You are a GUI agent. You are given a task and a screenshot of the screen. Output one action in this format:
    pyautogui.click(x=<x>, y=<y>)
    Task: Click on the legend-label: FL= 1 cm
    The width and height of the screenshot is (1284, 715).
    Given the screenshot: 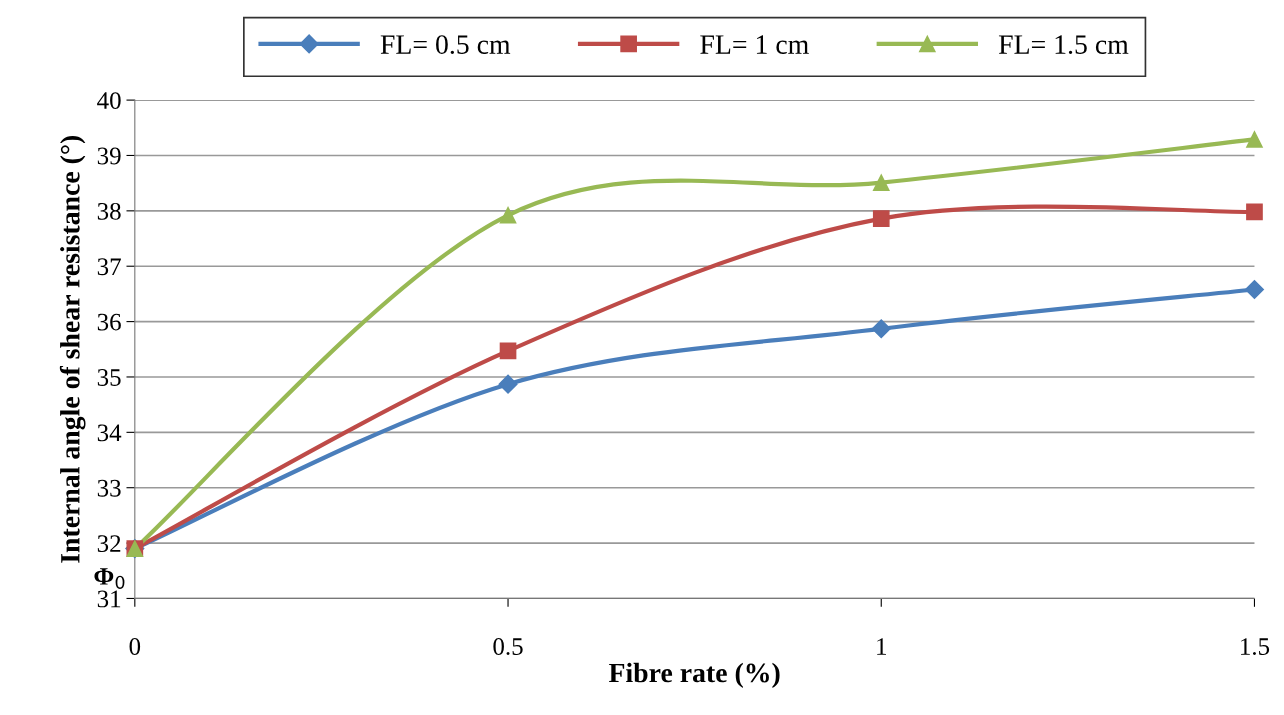 What is the action you would take?
    pyautogui.click(x=754, y=44)
    